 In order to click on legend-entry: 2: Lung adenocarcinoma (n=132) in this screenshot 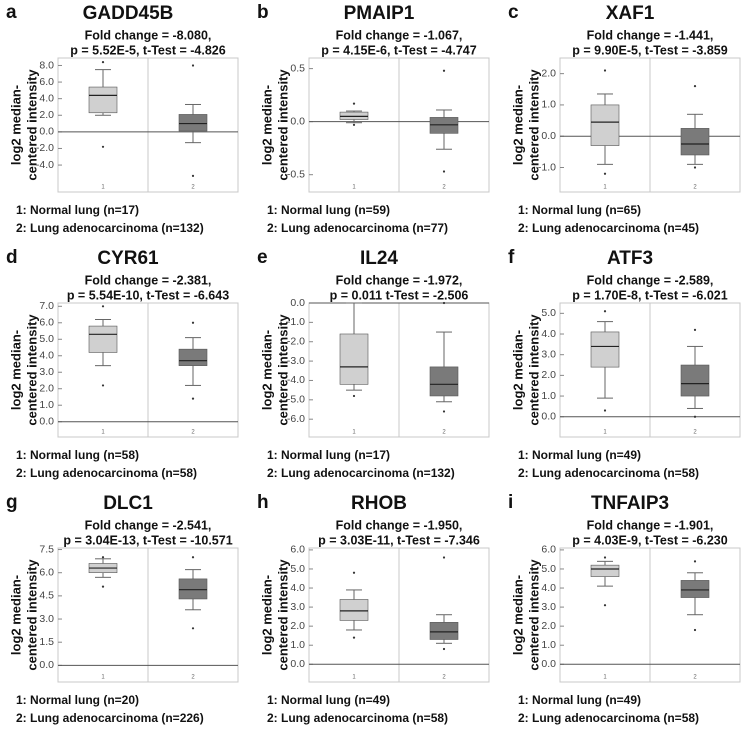, I will do `click(110, 228)`.